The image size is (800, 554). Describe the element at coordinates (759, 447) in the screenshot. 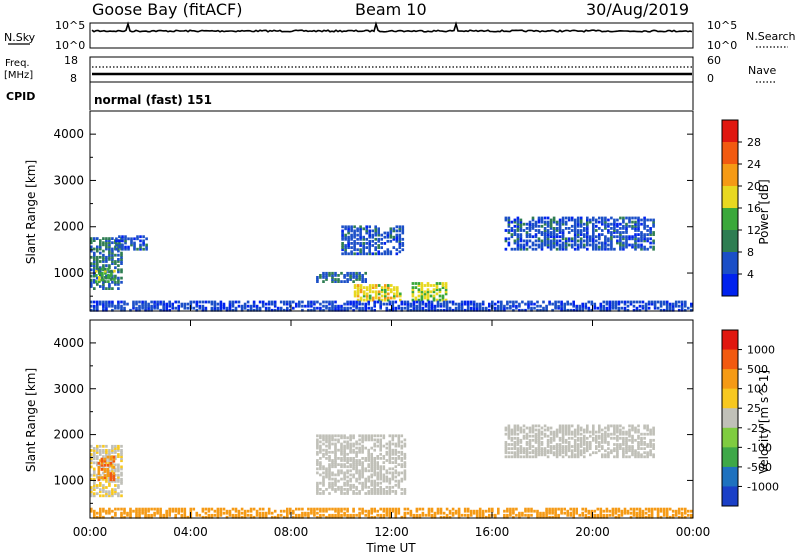

I see `colorbar-tick-label: -100` at that location.